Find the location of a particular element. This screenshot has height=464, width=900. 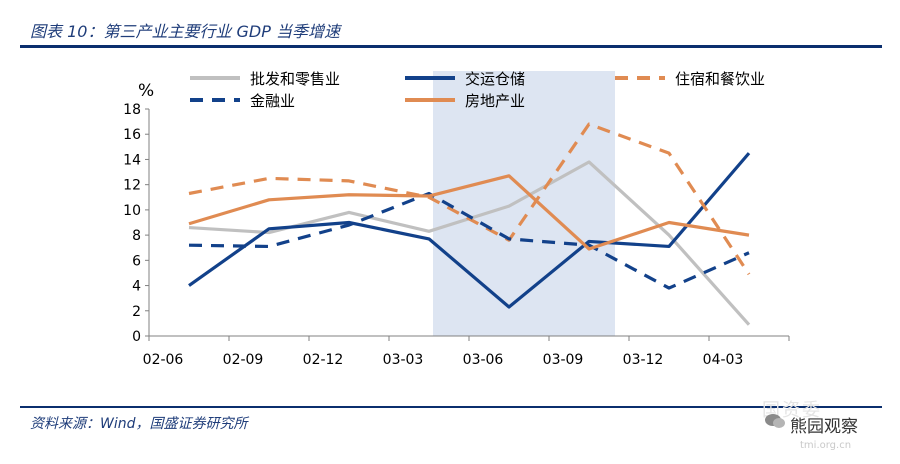

title-divider is located at coordinates (451, 46).